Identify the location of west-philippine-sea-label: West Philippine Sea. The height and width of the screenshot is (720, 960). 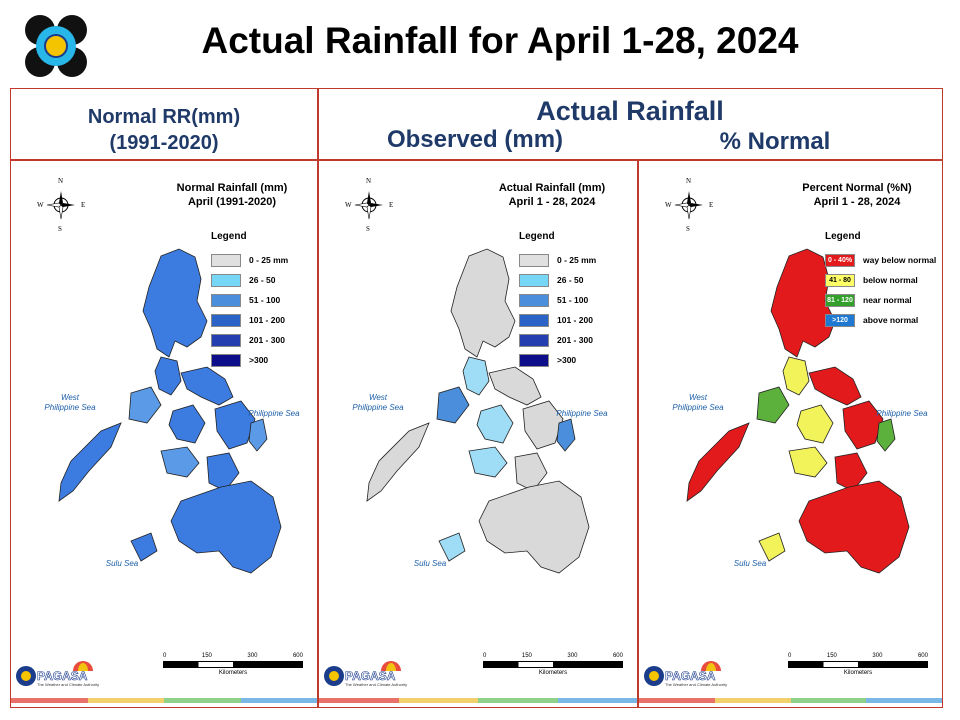
(70, 403).